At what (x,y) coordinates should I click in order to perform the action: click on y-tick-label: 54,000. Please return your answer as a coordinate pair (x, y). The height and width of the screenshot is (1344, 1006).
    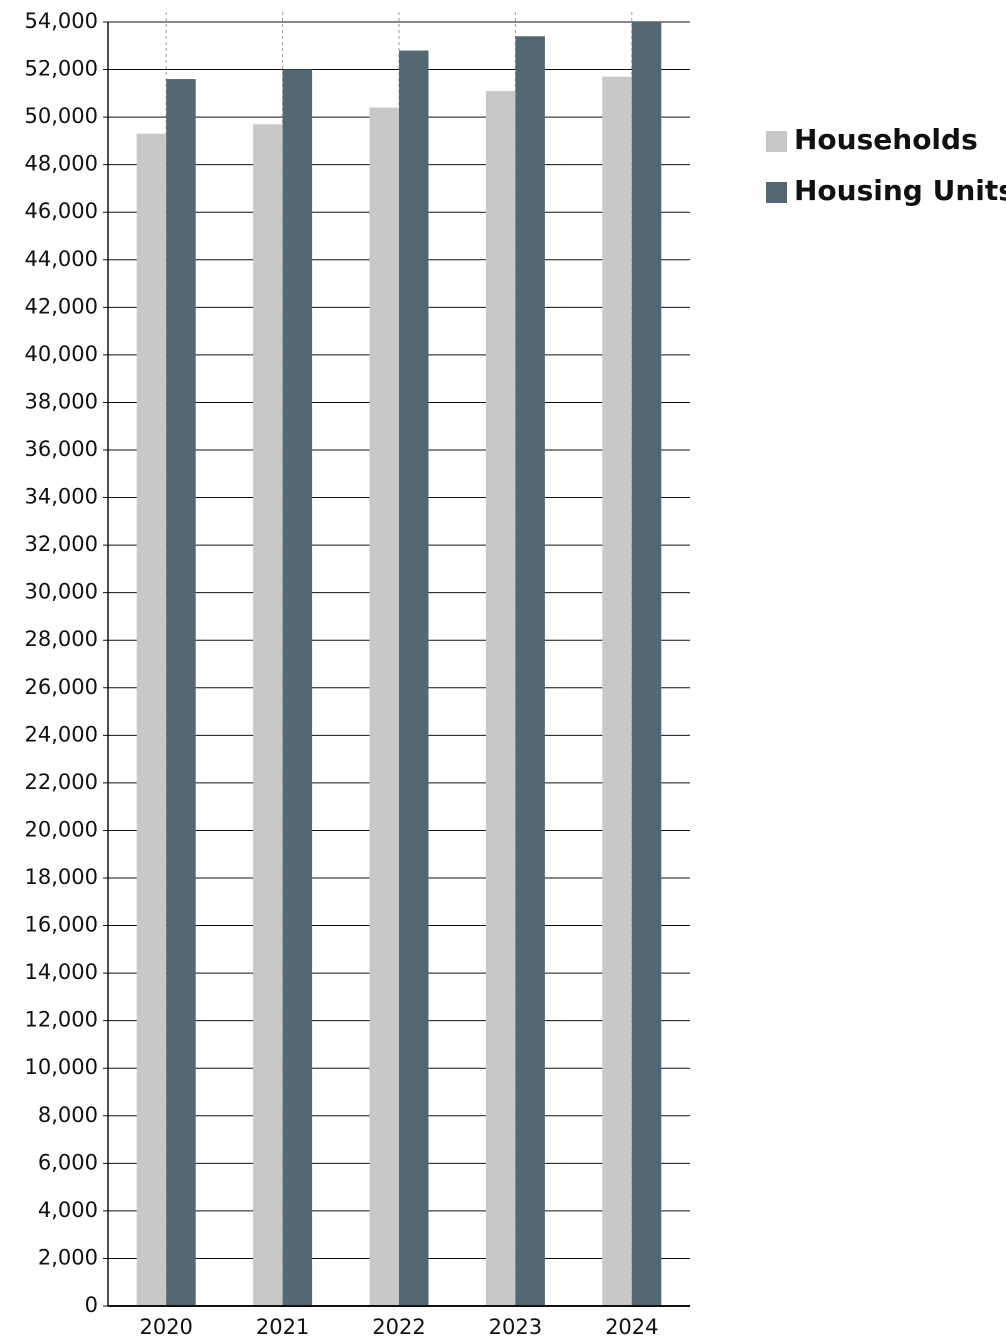
    Looking at the image, I should click on (61, 21).